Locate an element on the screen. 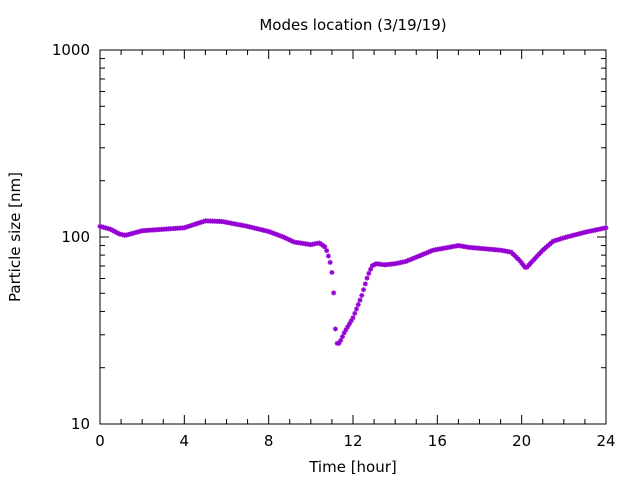 The width and height of the screenshot is (640, 480). x-axis-label: Time [hour] is located at coordinates (352, 467).